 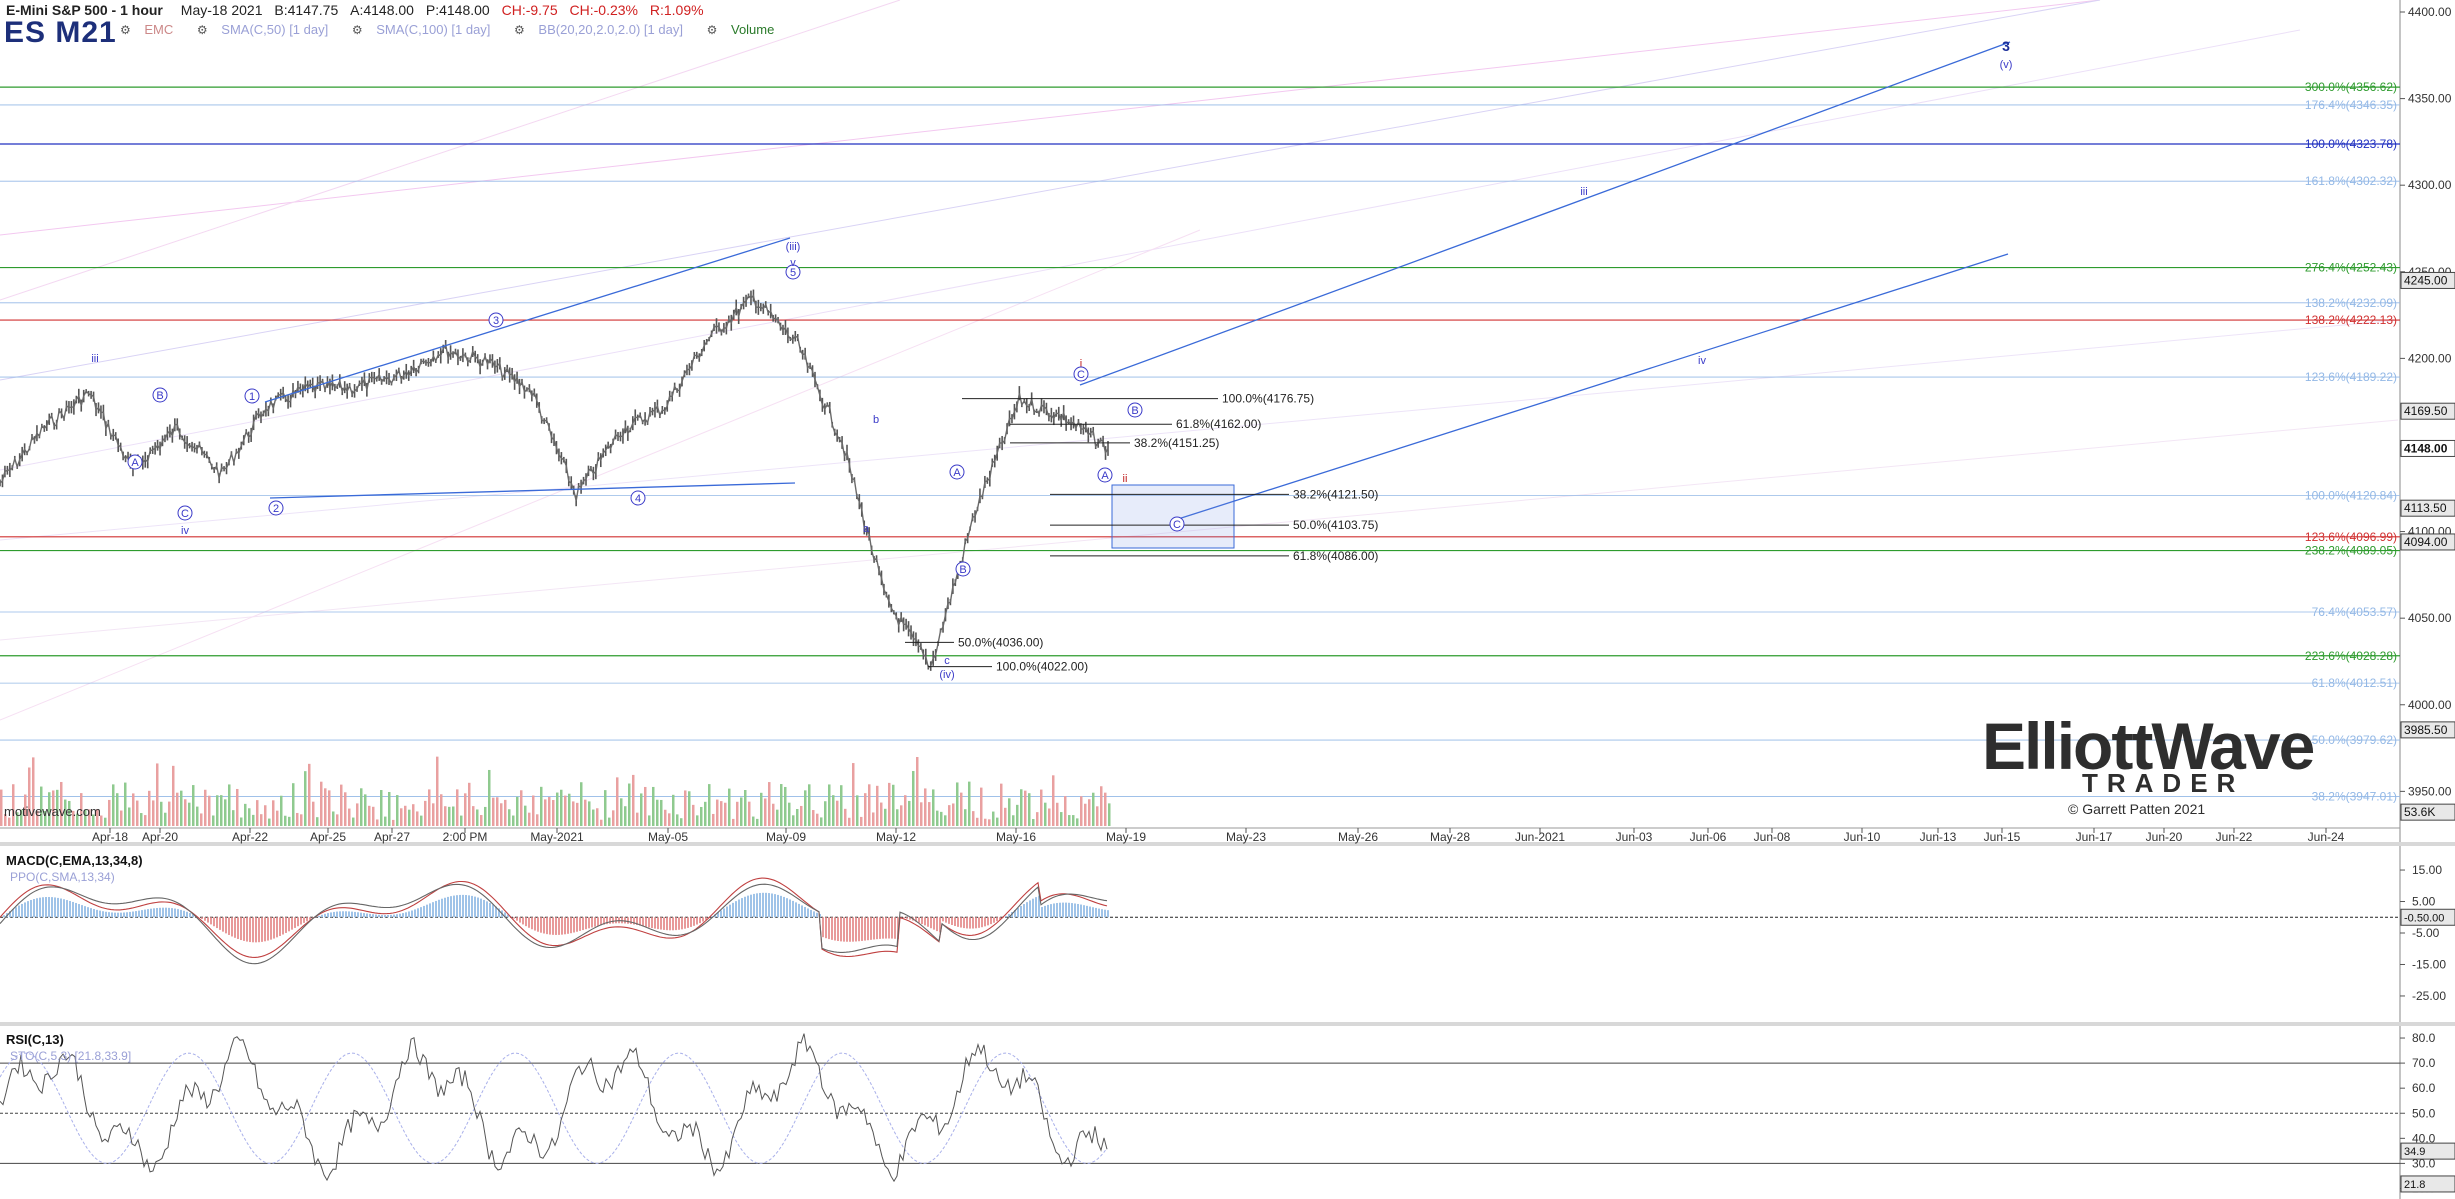 I want to click on price-line, so click(x=554, y=481).